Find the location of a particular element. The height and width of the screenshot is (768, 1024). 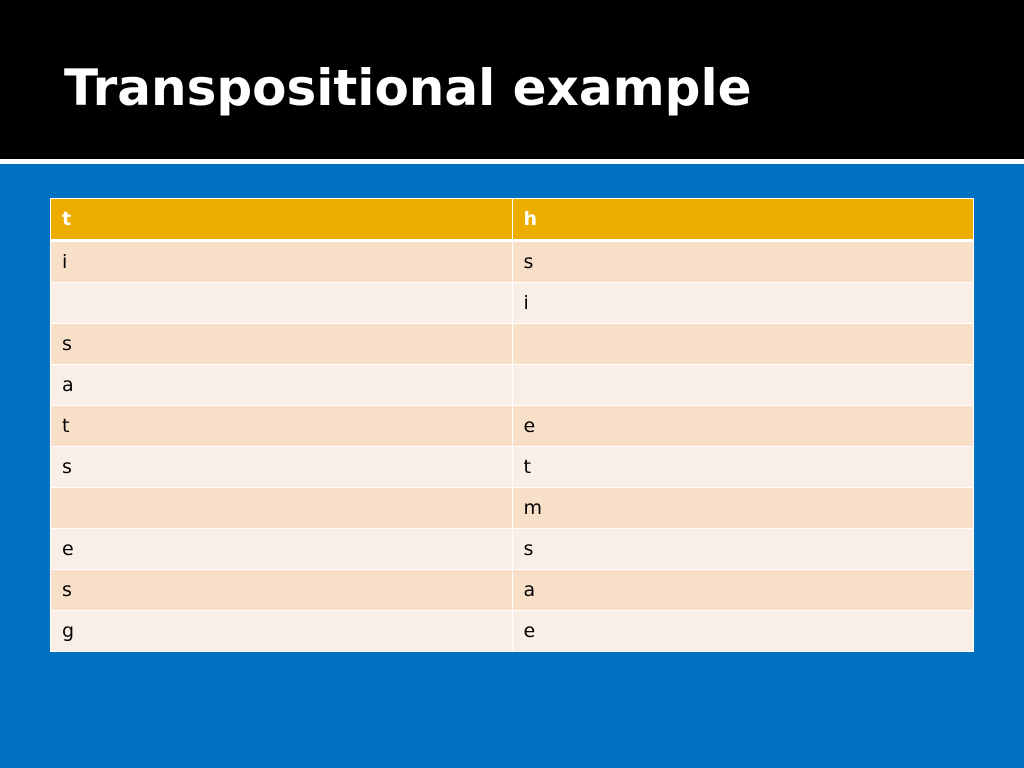

table-header-row: t h is located at coordinates (512, 220).